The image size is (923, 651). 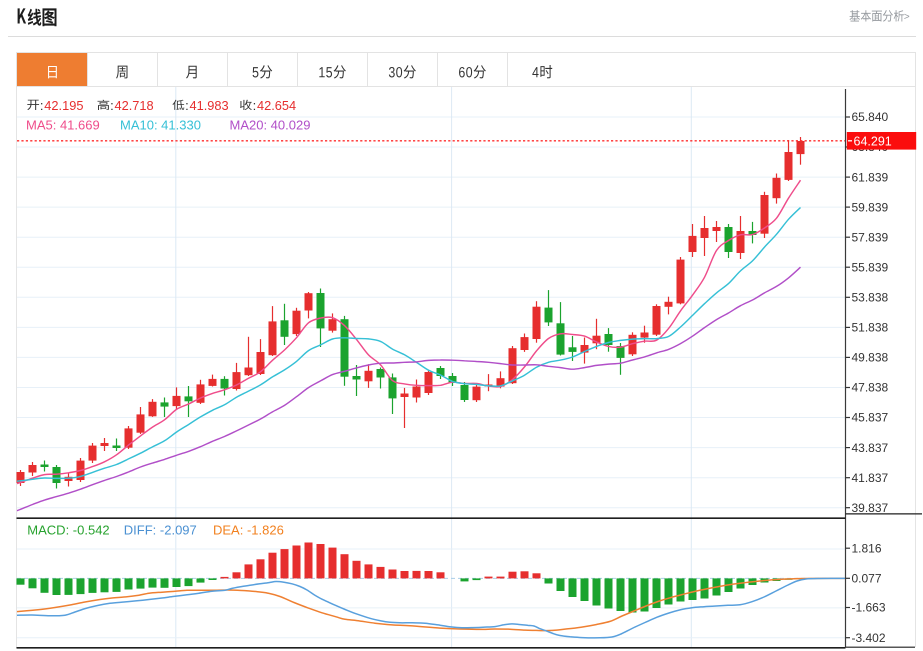 I want to click on svg-text: 41.837, so click(x=870, y=478).